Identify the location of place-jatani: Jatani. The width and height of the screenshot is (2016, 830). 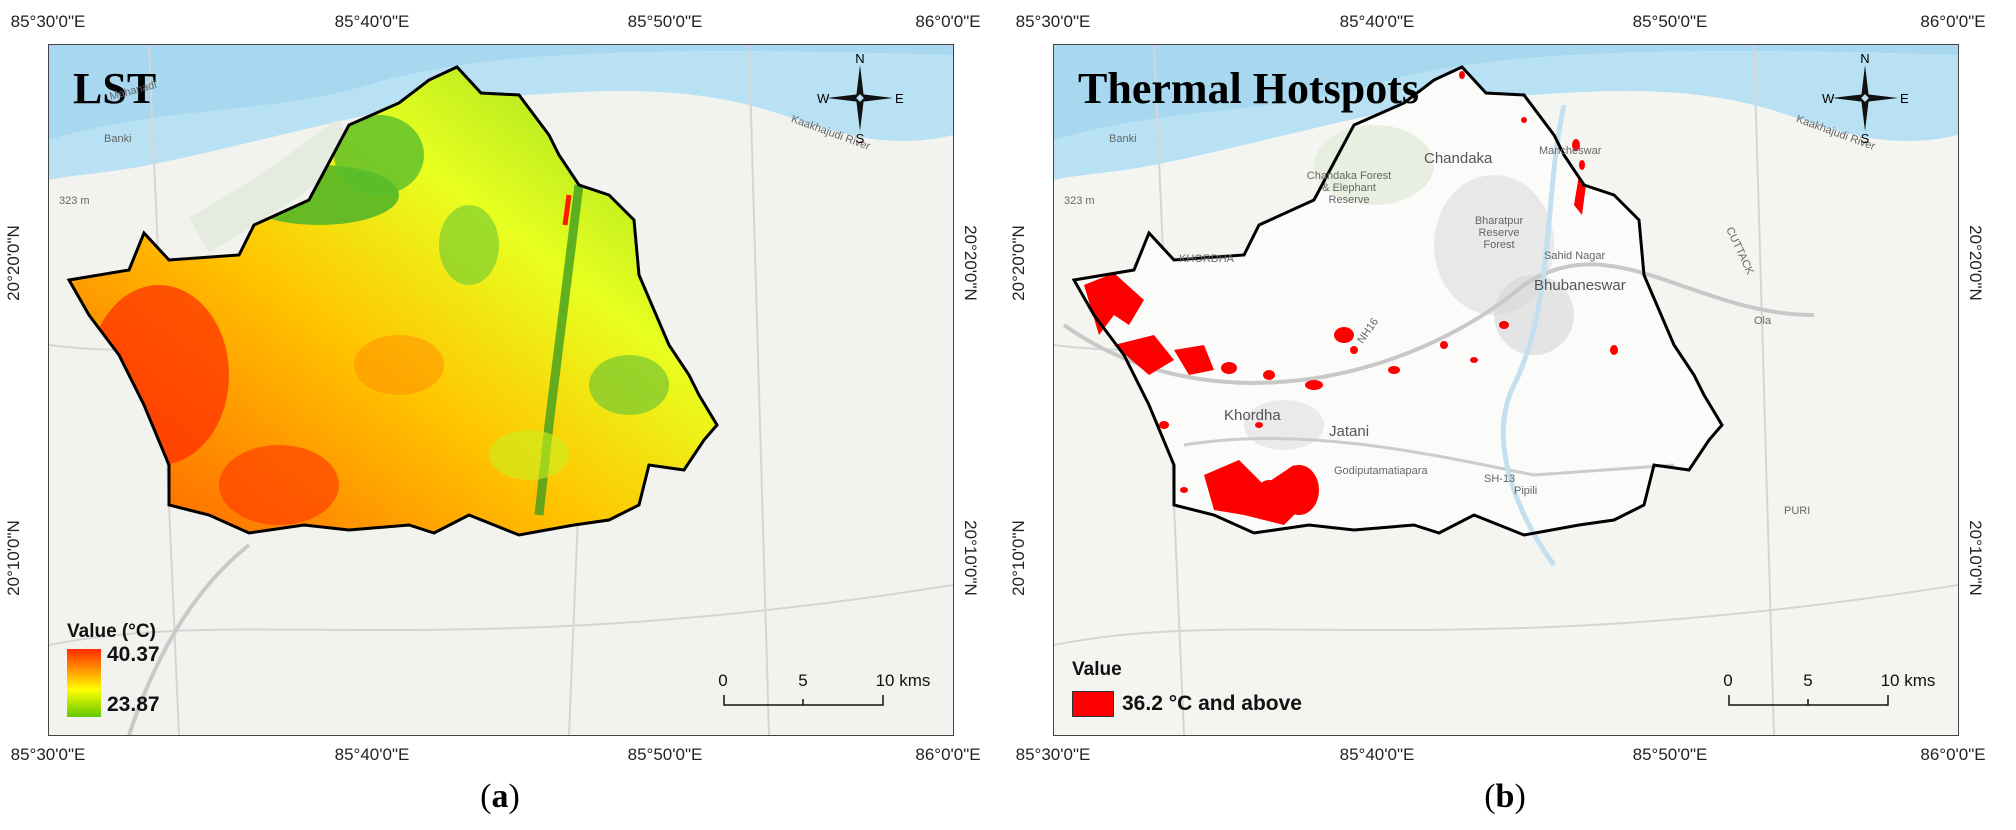
(1349, 431).